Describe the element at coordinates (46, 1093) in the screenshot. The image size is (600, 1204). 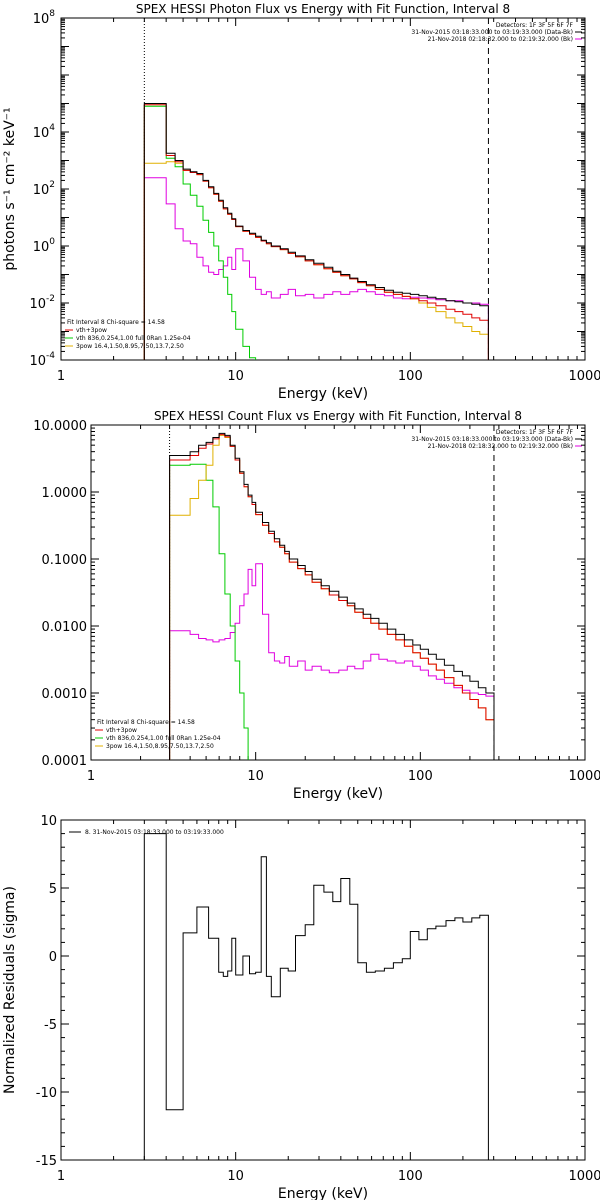
I see `y-tick-label: -10` at that location.